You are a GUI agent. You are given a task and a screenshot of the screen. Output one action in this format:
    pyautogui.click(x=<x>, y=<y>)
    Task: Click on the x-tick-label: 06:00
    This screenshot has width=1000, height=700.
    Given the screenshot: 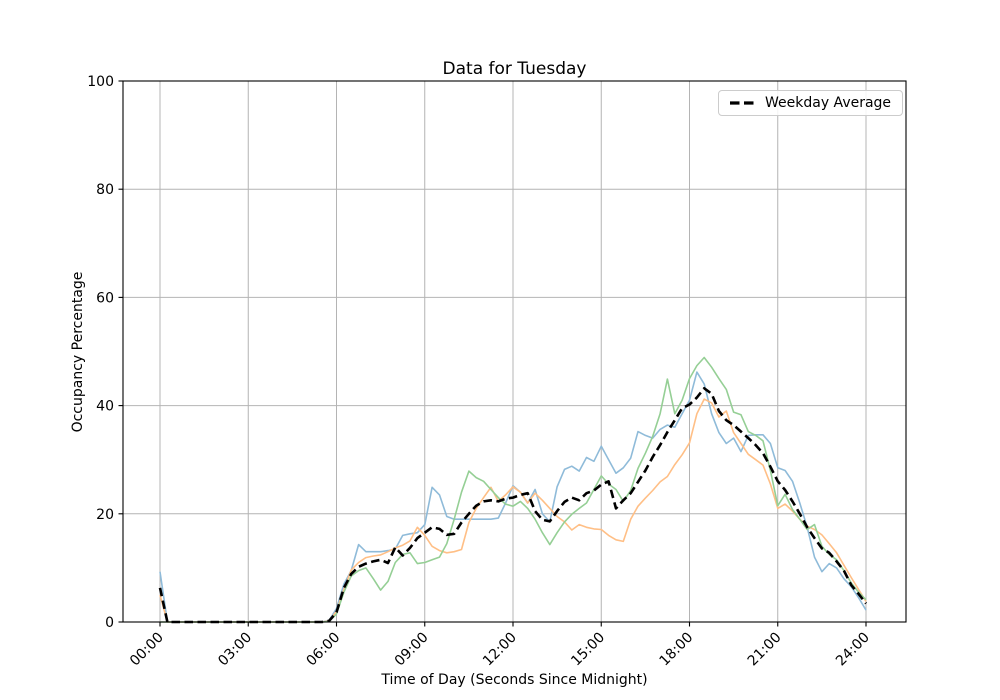 What is the action you would take?
    pyautogui.click(x=323, y=650)
    